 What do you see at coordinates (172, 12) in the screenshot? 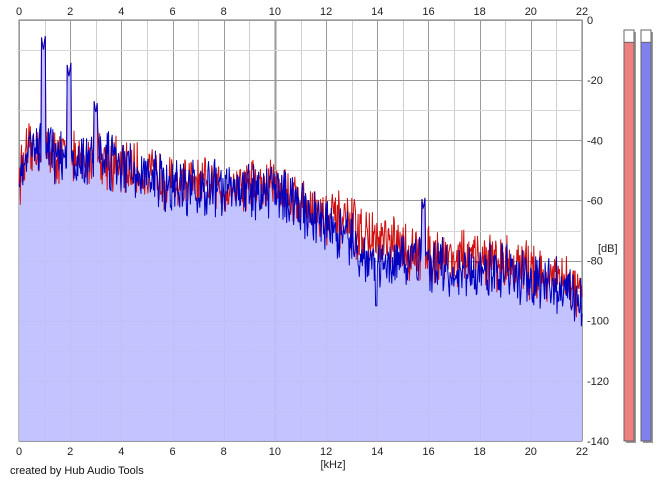
I see `x-tick-label-top: 6` at bounding box center [172, 12].